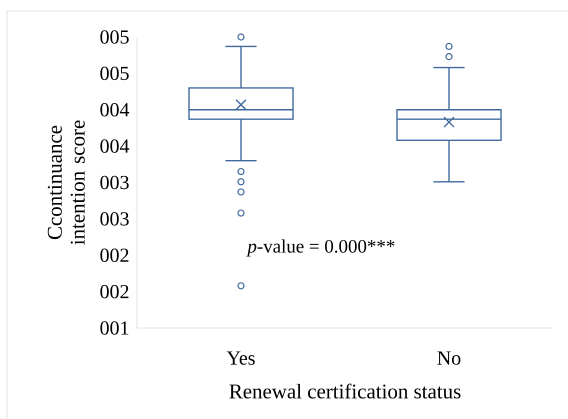 This screenshot has width=568, height=419. I want to click on x-tick-label: No, so click(448, 358).